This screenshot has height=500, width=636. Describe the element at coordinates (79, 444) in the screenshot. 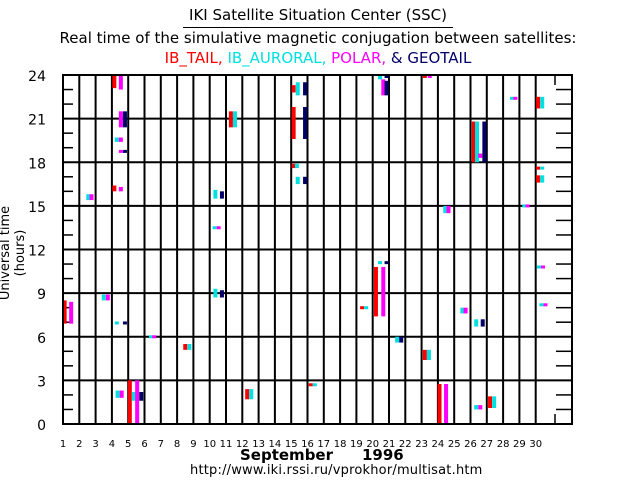

I see `x-tick-label: 2` at that location.